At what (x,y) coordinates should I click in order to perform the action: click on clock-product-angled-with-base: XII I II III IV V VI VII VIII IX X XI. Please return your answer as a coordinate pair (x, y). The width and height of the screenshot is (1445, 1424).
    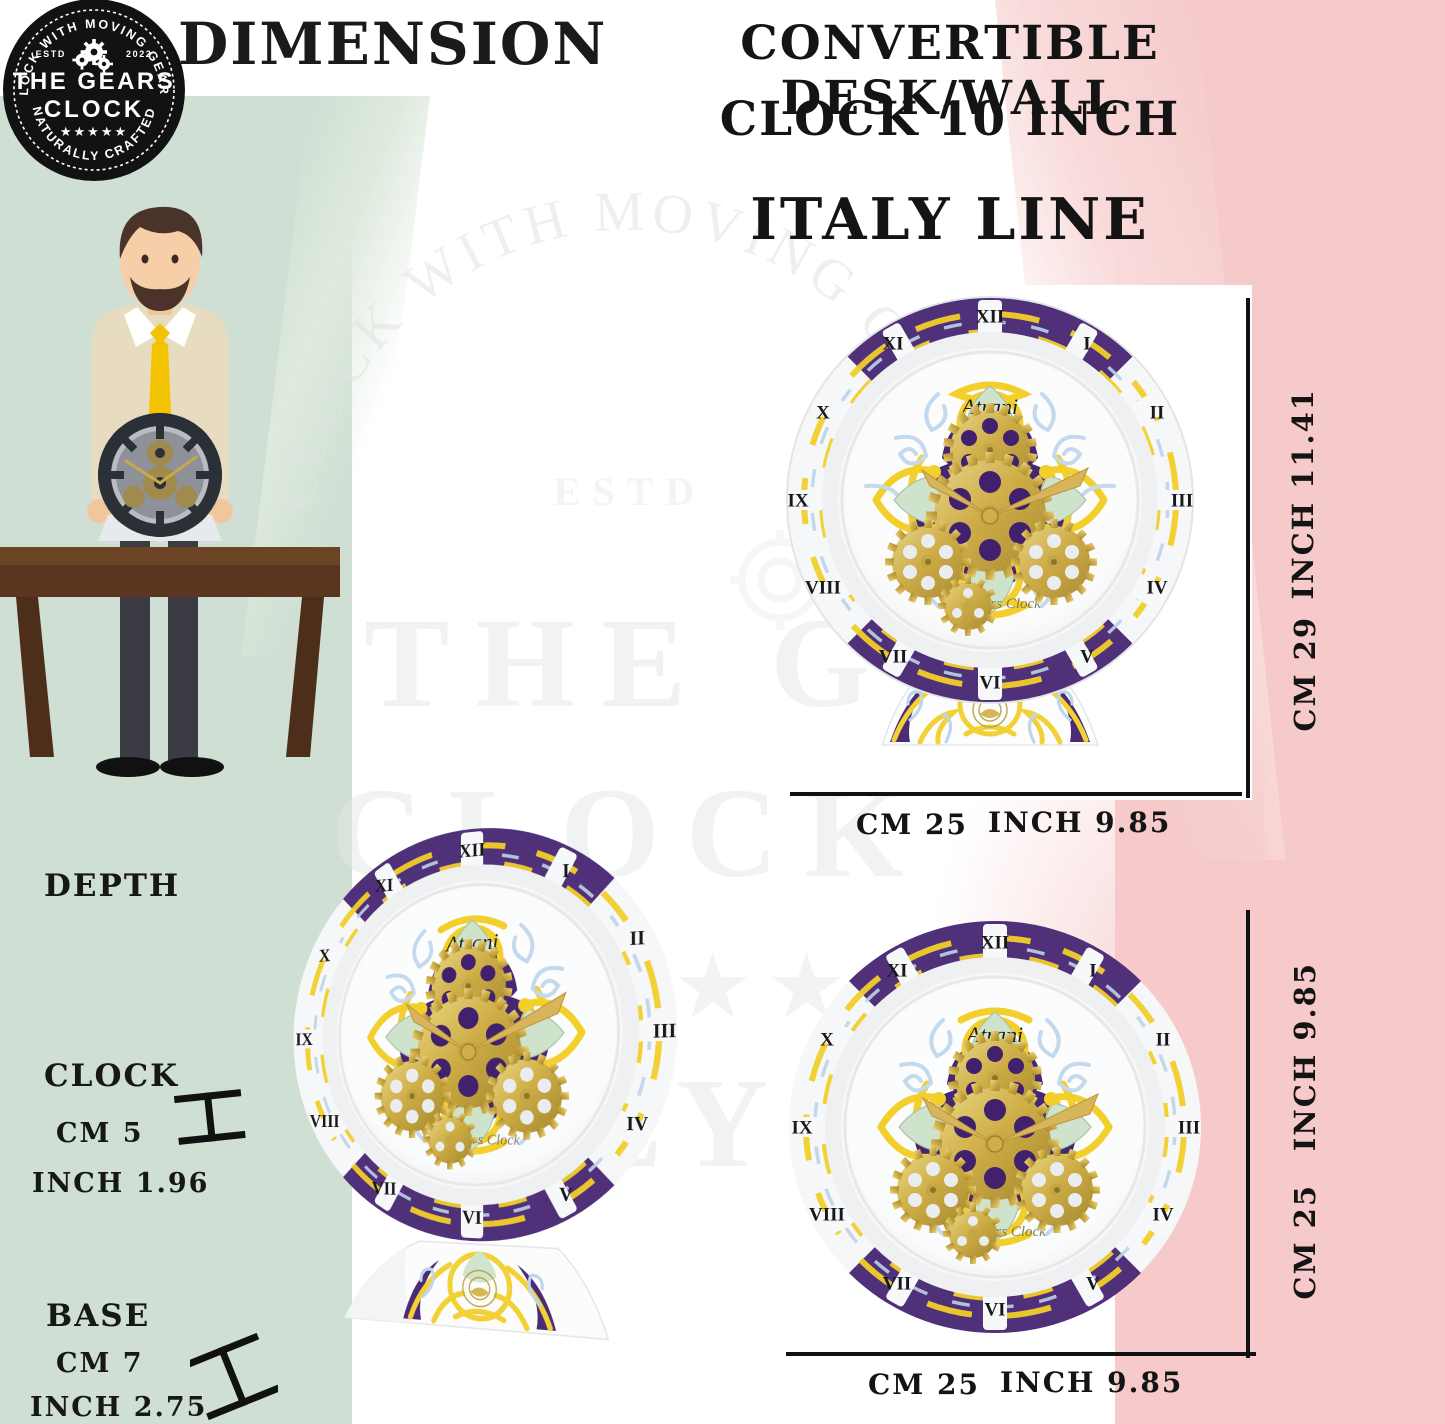
    Looking at the image, I should click on (485, 1100).